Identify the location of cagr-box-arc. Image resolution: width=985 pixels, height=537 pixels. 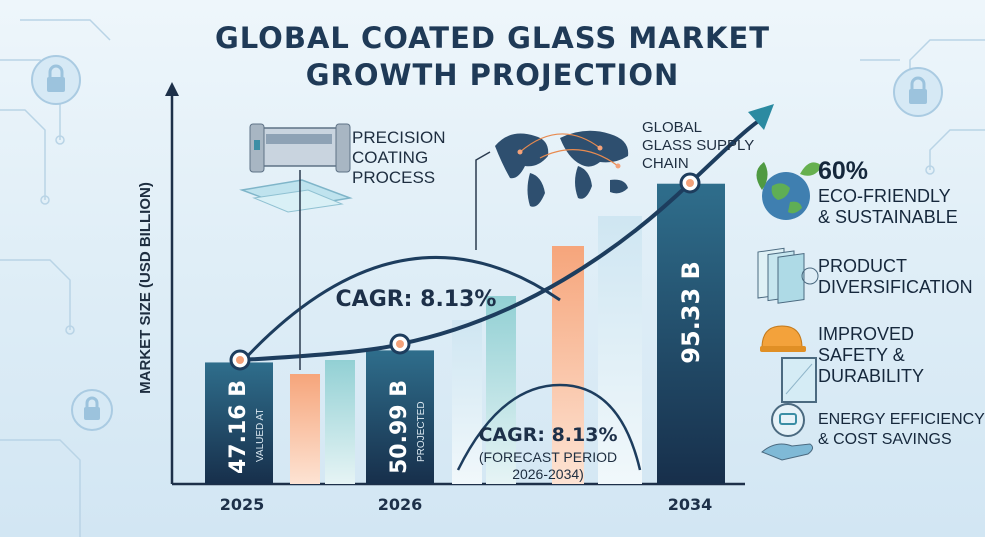
(549, 427).